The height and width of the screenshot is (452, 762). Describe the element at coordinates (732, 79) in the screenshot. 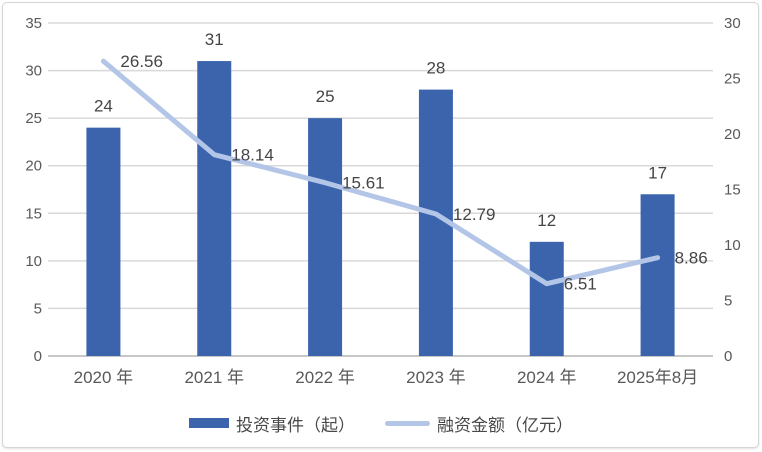

I see `y-axis-tick-label-right: 25` at that location.